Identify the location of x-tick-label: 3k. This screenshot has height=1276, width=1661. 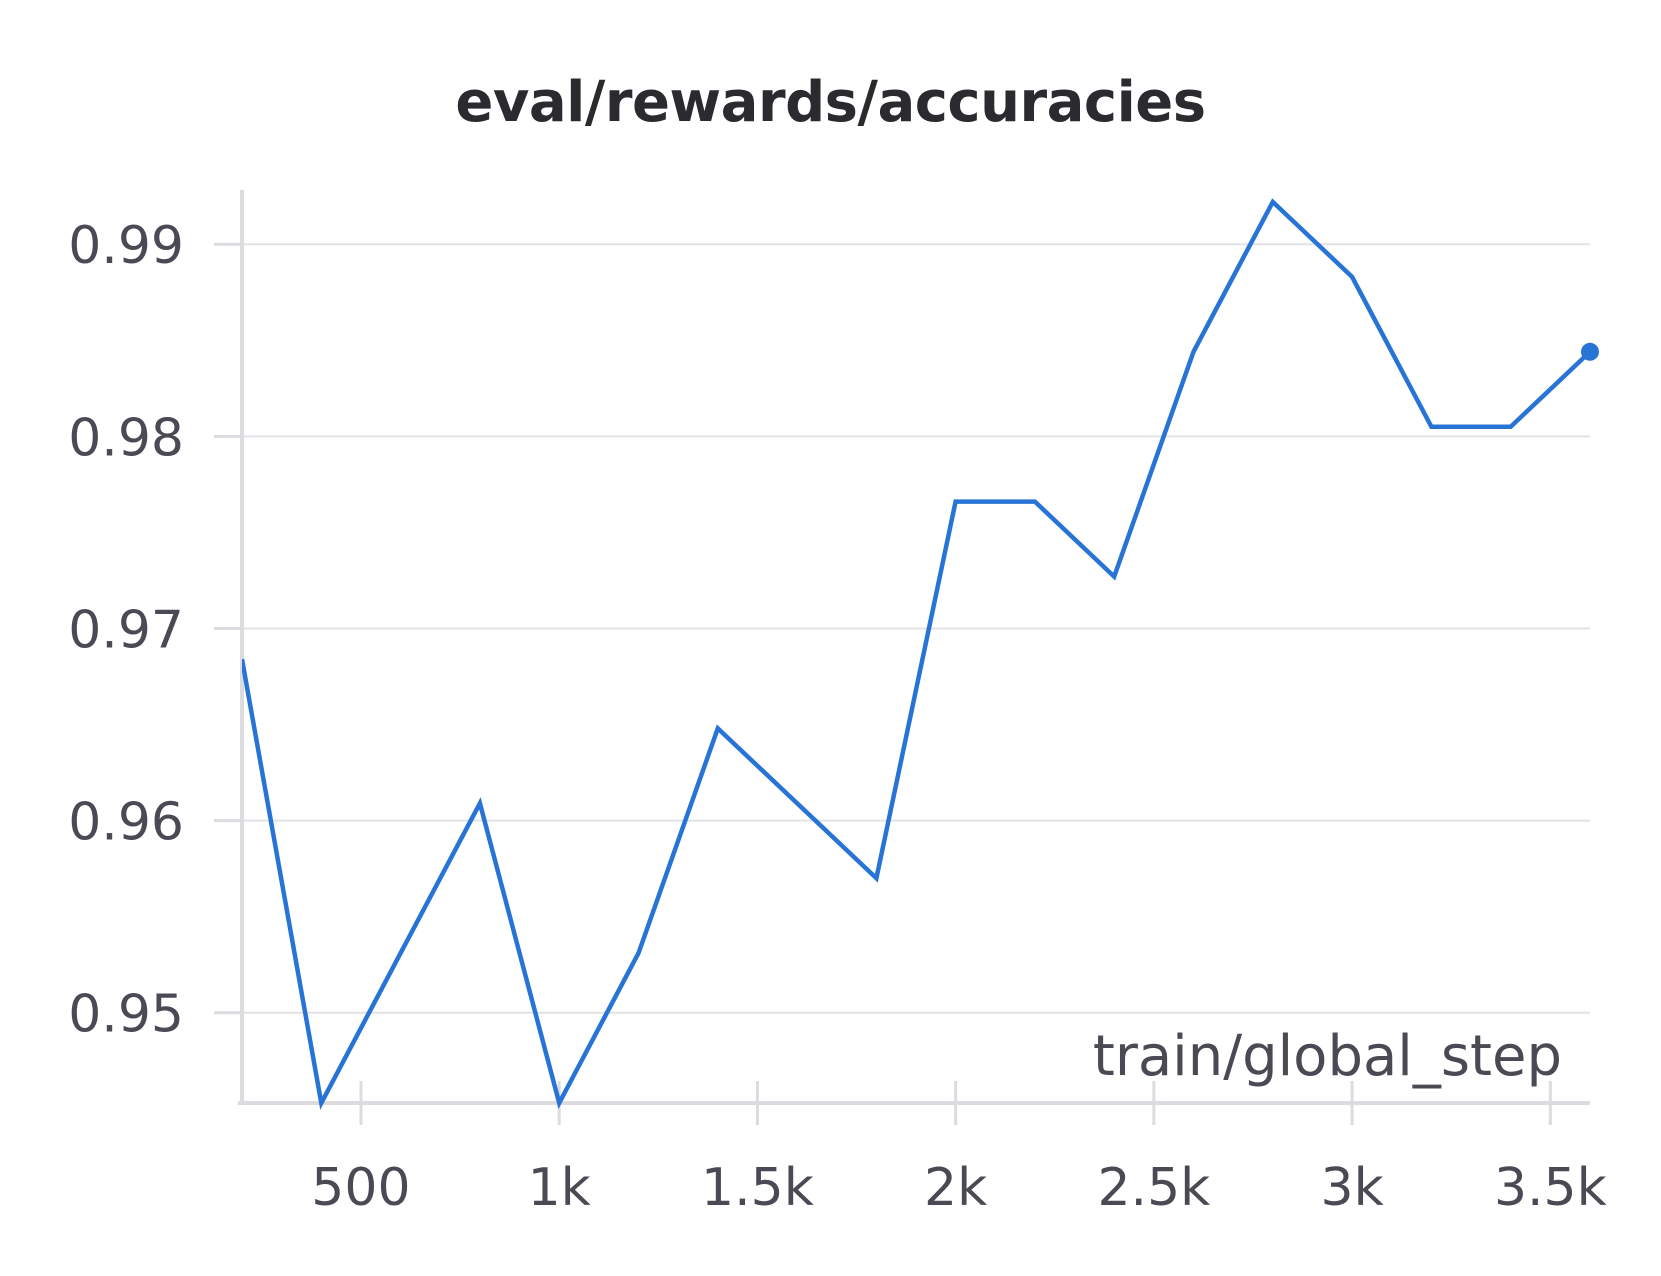
(1352, 1188).